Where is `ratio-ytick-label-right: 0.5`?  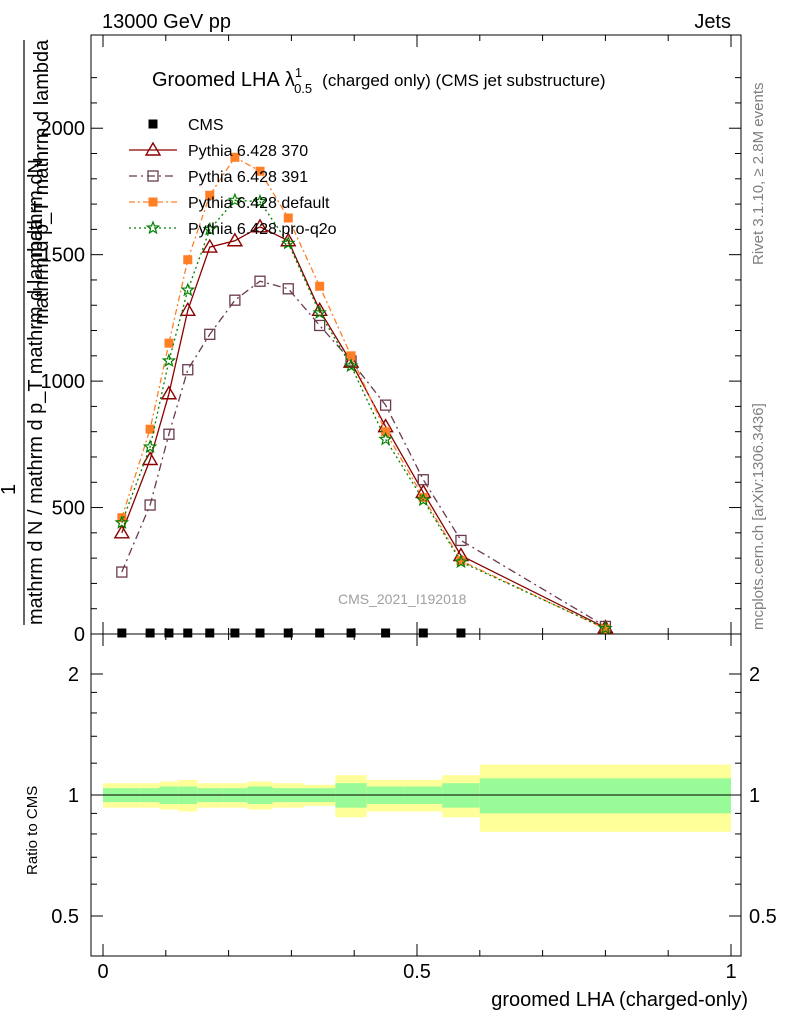
ratio-ytick-label-right: 0.5 is located at coordinates (763, 917).